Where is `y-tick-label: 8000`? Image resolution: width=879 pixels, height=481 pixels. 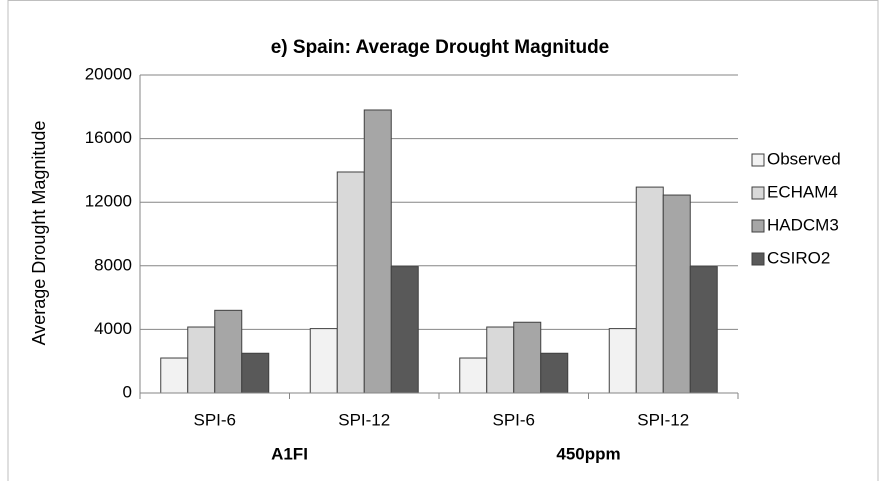 y-tick-label: 8000 is located at coordinates (113, 264).